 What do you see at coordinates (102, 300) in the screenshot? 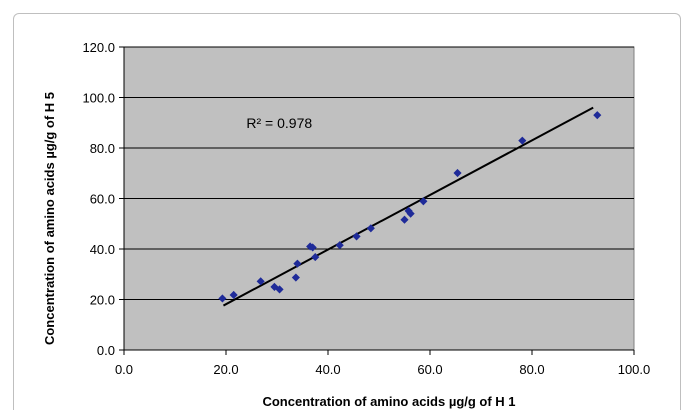
I see `y-tick-label: 20.0` at bounding box center [102, 300].